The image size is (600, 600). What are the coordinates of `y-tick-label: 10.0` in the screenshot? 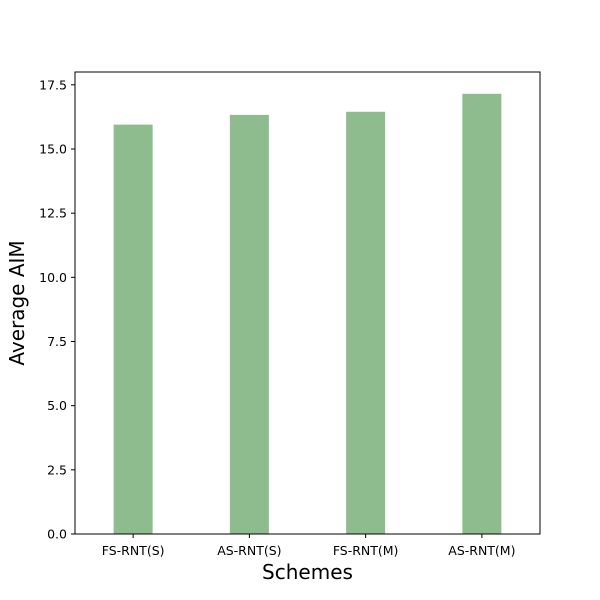 It's located at (53, 277).